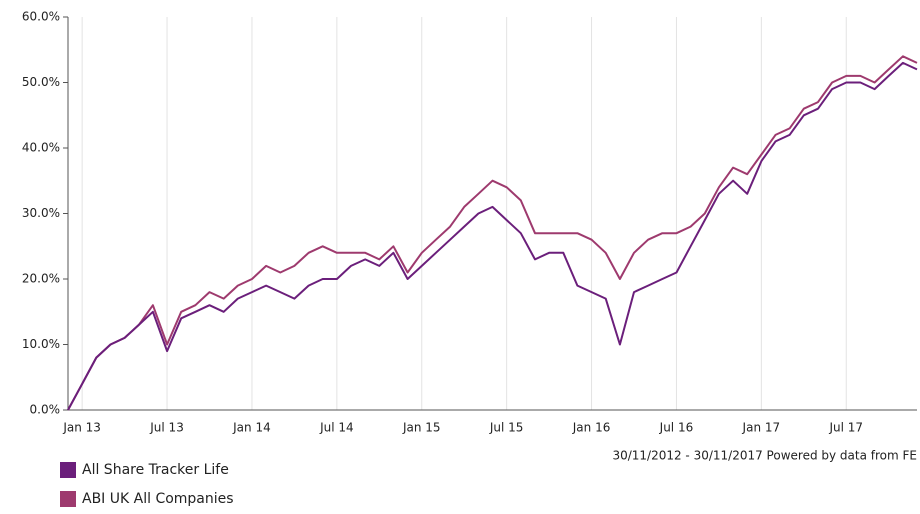 The width and height of the screenshot is (920, 514). I want to click on y-tick-label: 0.0%, so click(45, 410).